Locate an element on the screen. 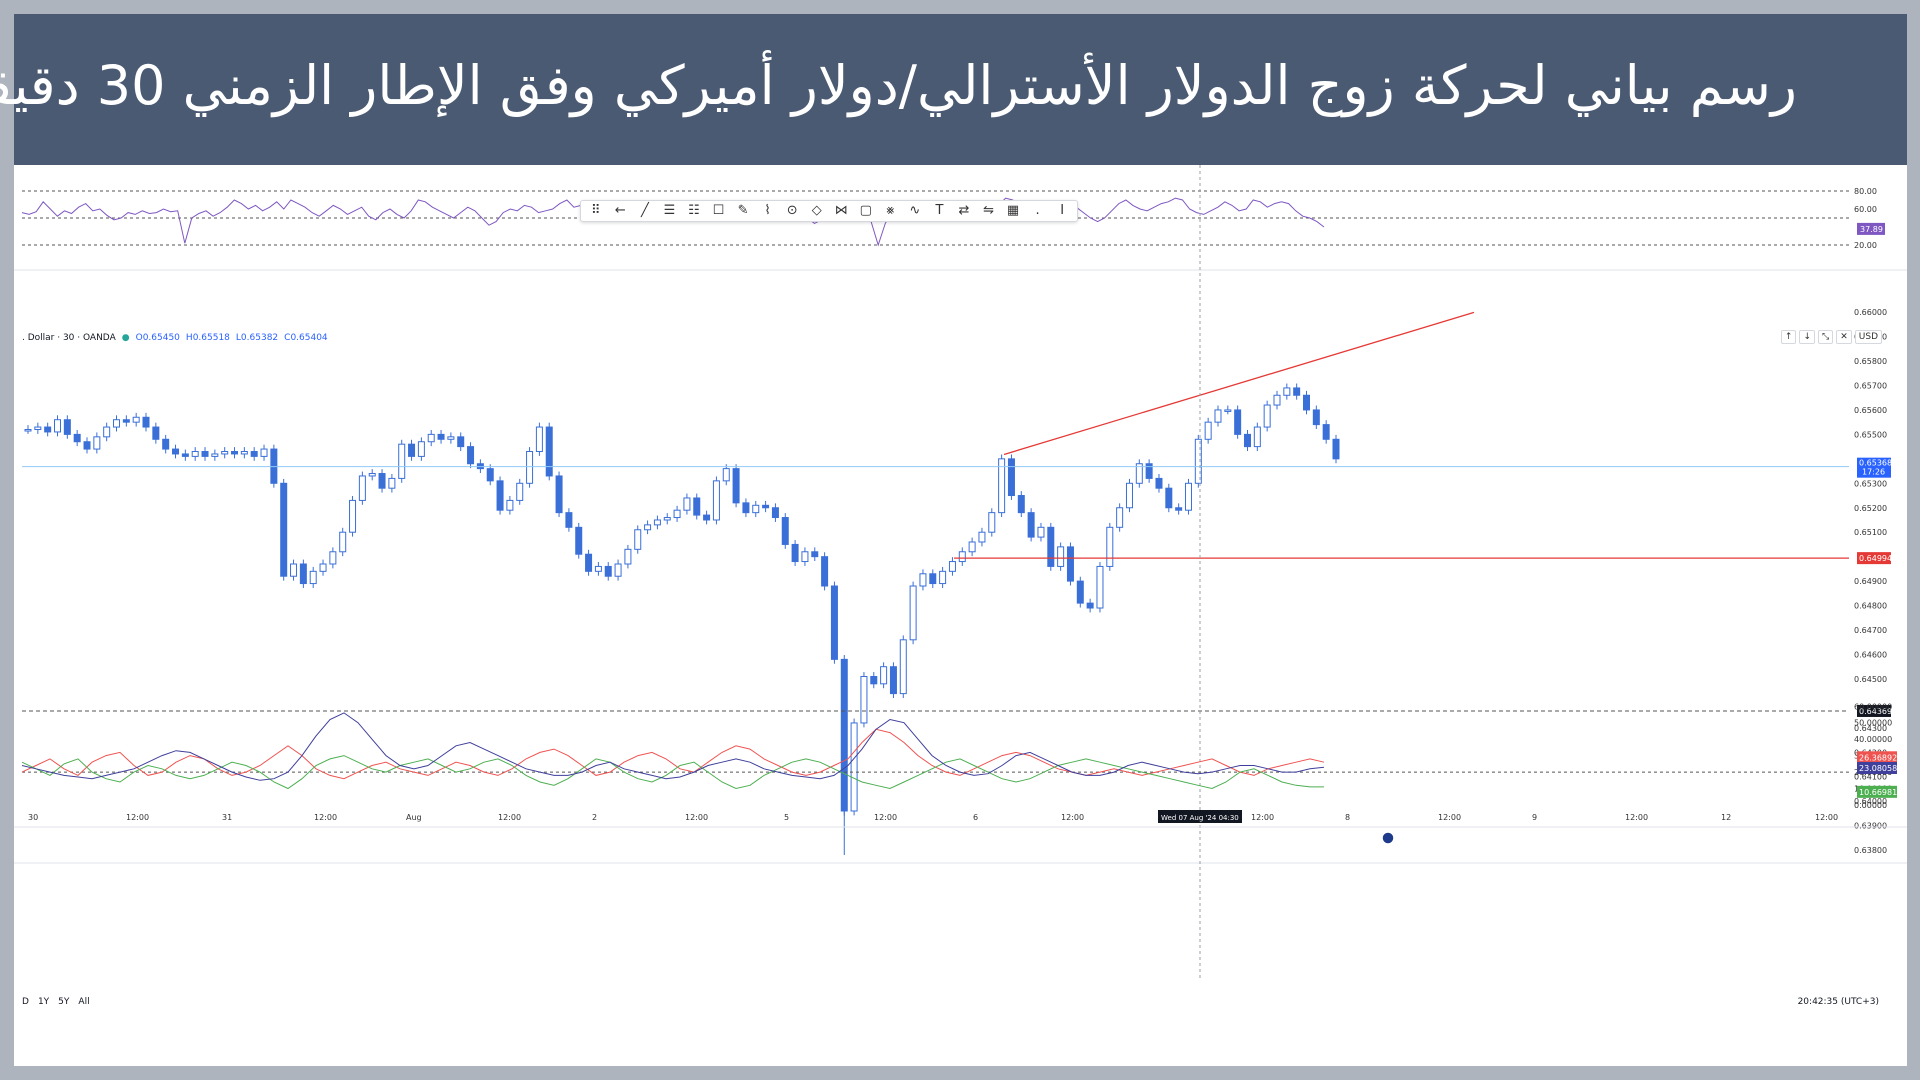 The image size is (1920, 1080). range-button-All: All is located at coordinates (84, 1002).